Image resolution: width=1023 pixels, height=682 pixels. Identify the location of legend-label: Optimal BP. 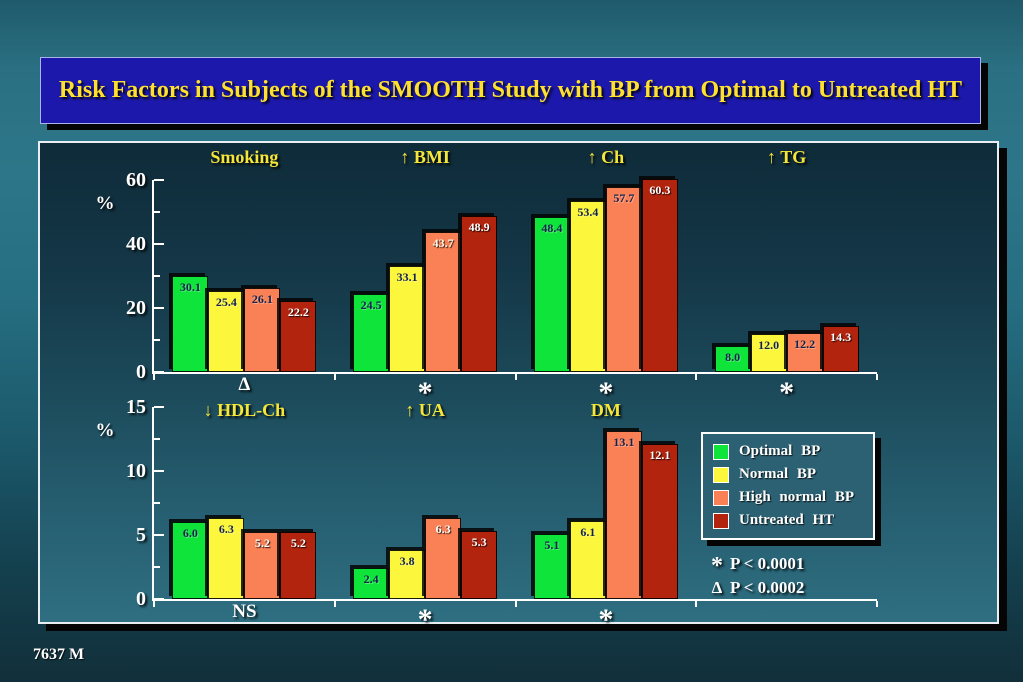
(780, 451).